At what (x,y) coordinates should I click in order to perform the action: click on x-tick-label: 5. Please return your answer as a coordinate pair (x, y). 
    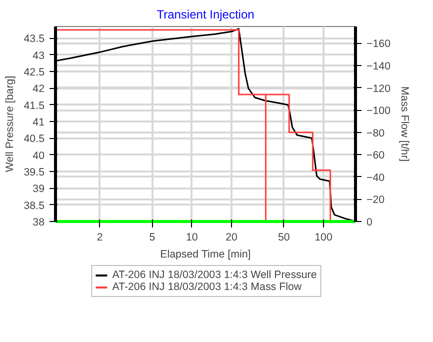
    Looking at the image, I should click on (152, 238).